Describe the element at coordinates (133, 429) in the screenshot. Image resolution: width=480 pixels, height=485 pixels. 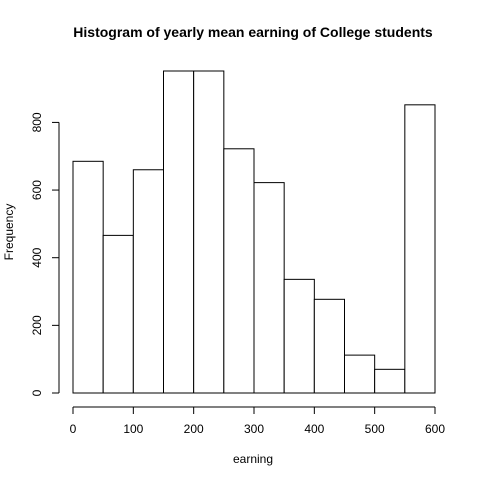
I see `x-tick-label: 100` at that location.